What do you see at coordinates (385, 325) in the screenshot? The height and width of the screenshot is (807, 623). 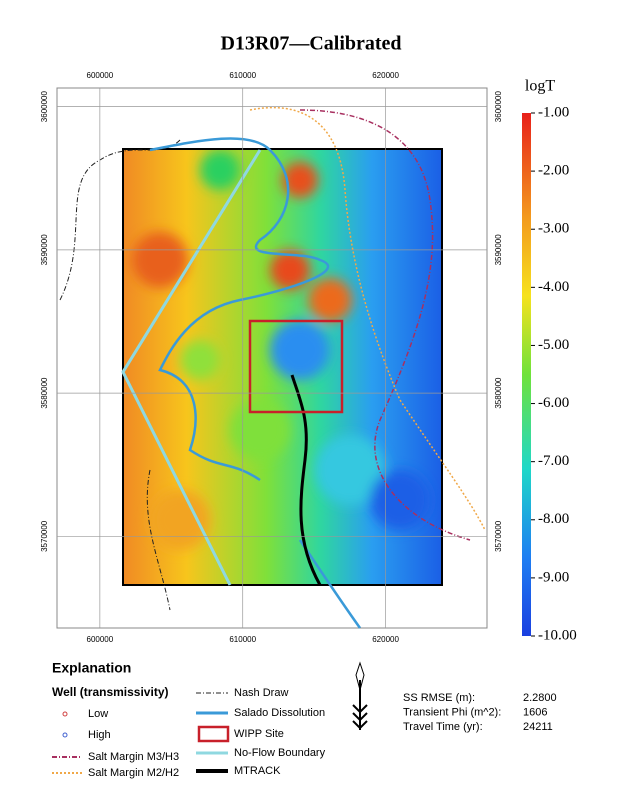 I see `salt-margin-m3` at bounding box center [385, 325].